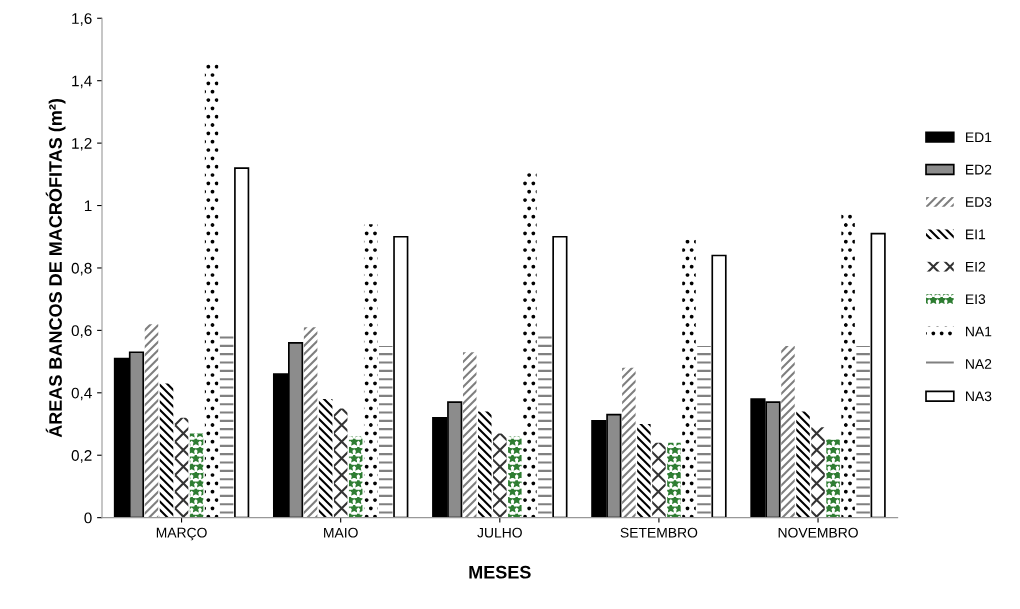 The width and height of the screenshot is (1020, 609). What do you see at coordinates (341, 532) in the screenshot?
I see `x-tick-label: MAIO` at bounding box center [341, 532].